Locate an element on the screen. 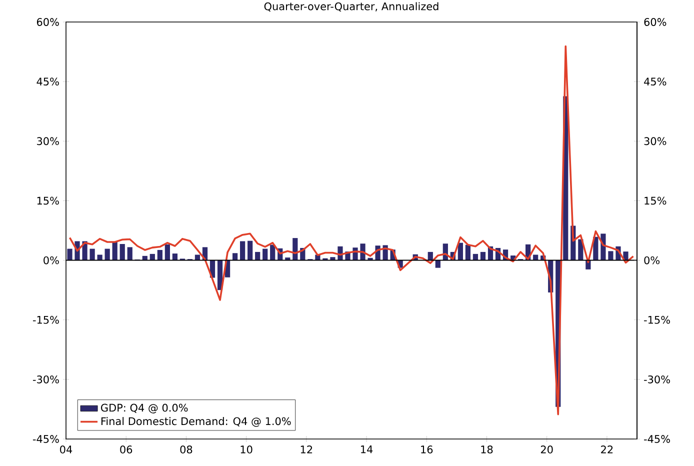 The width and height of the screenshot is (694, 466). y2-tick-label: 60% is located at coordinates (47, 22).